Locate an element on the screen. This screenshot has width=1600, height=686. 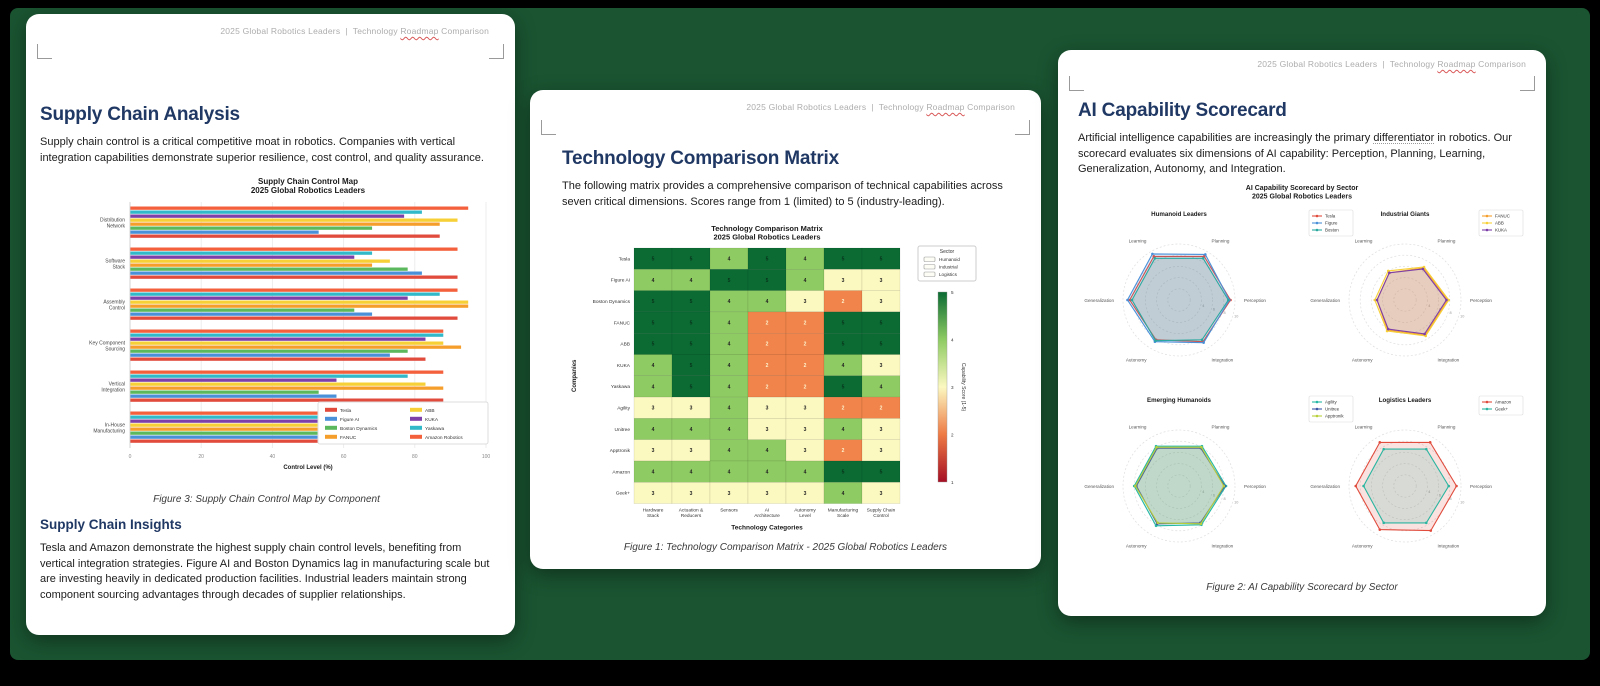
header-roadmap-word: Roadmap is located at coordinates (945, 107).